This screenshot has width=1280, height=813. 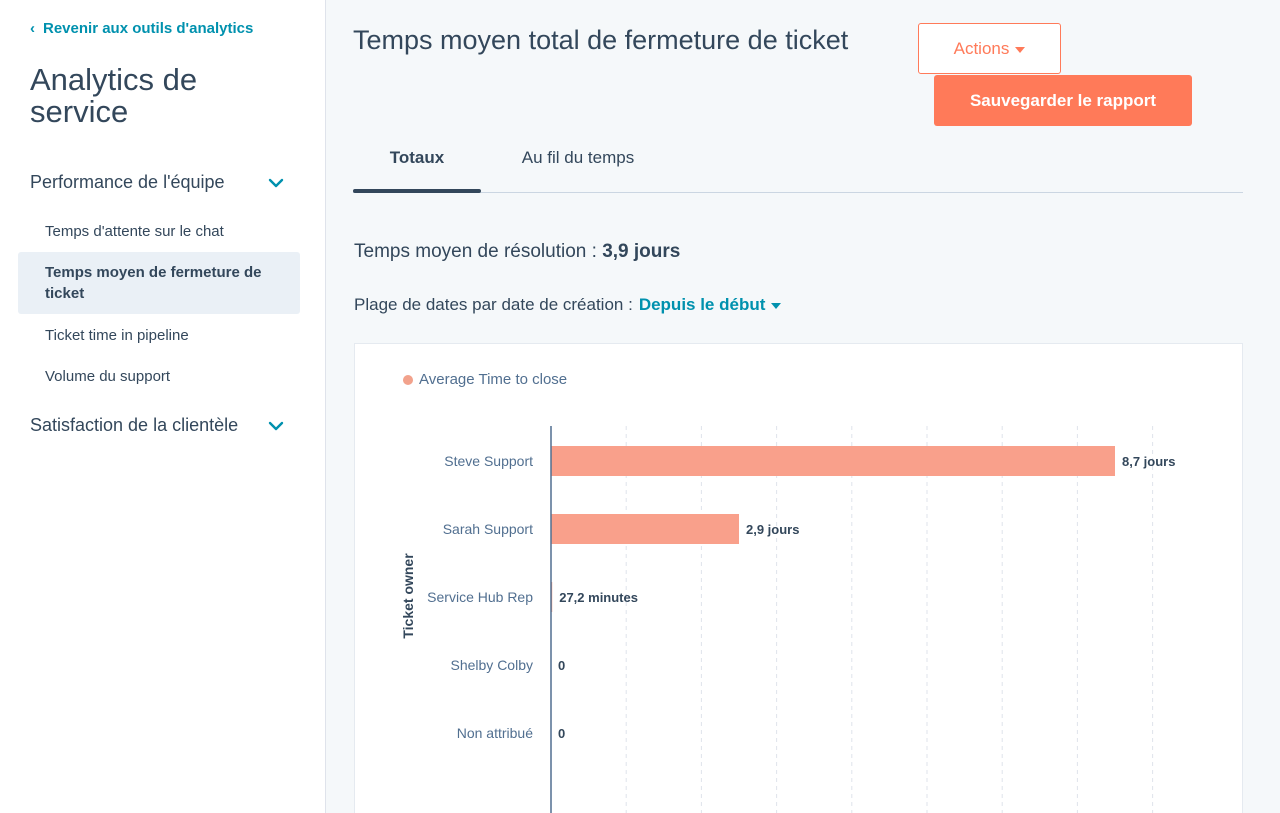 What do you see at coordinates (493, 304) in the screenshot?
I see `date-range-label: Plage de dates par date de création :` at bounding box center [493, 304].